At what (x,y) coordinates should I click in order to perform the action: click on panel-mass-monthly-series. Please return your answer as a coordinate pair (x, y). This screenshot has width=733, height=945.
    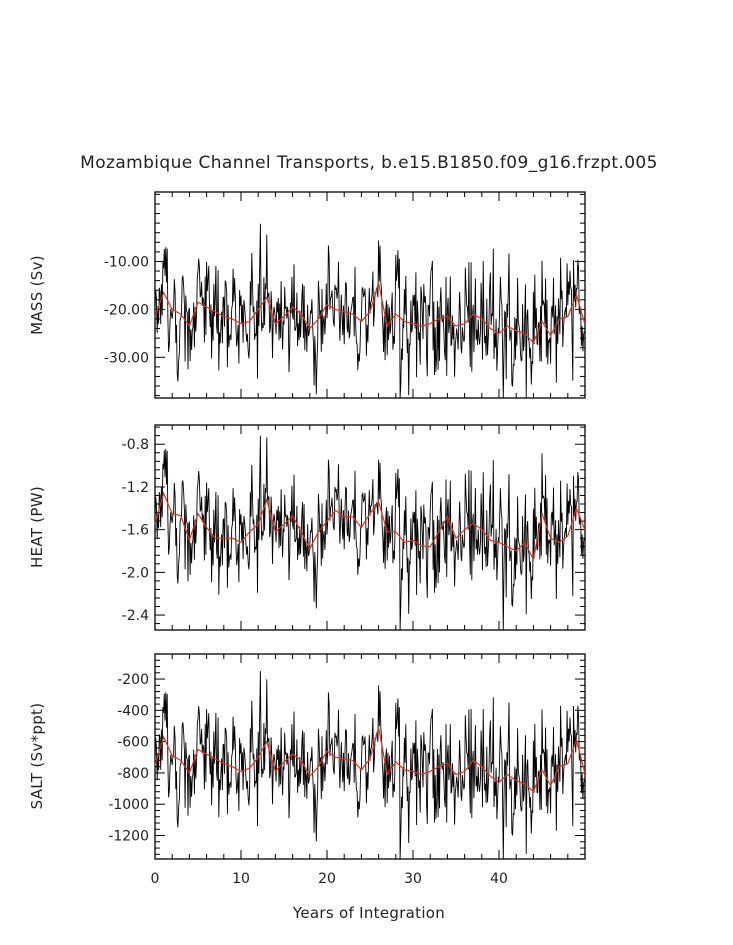
    Looking at the image, I should click on (369, 311).